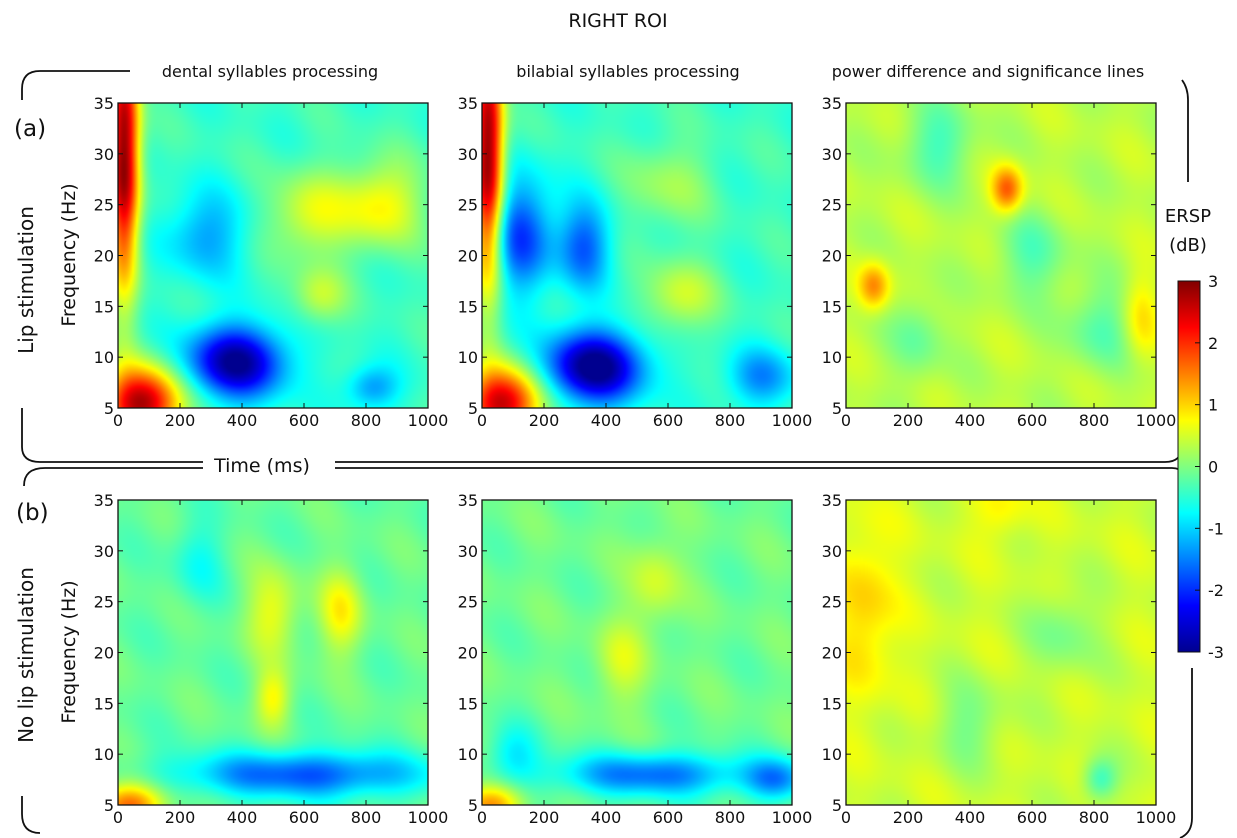  Describe the element at coordinates (635, 262) in the screenshot. I see `heatmap-panel-a-bilabial: 0 200 400 600 800 1000 5 10 15 20 25 30 35` at that location.